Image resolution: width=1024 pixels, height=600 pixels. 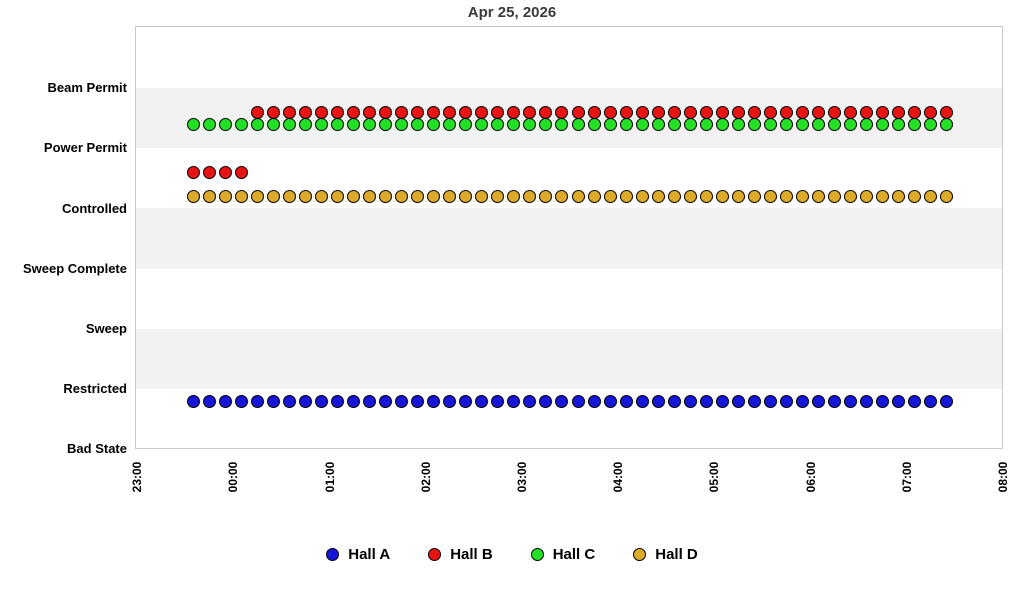 I want to click on legend-item-hall-a: Hall A, so click(x=358, y=554).